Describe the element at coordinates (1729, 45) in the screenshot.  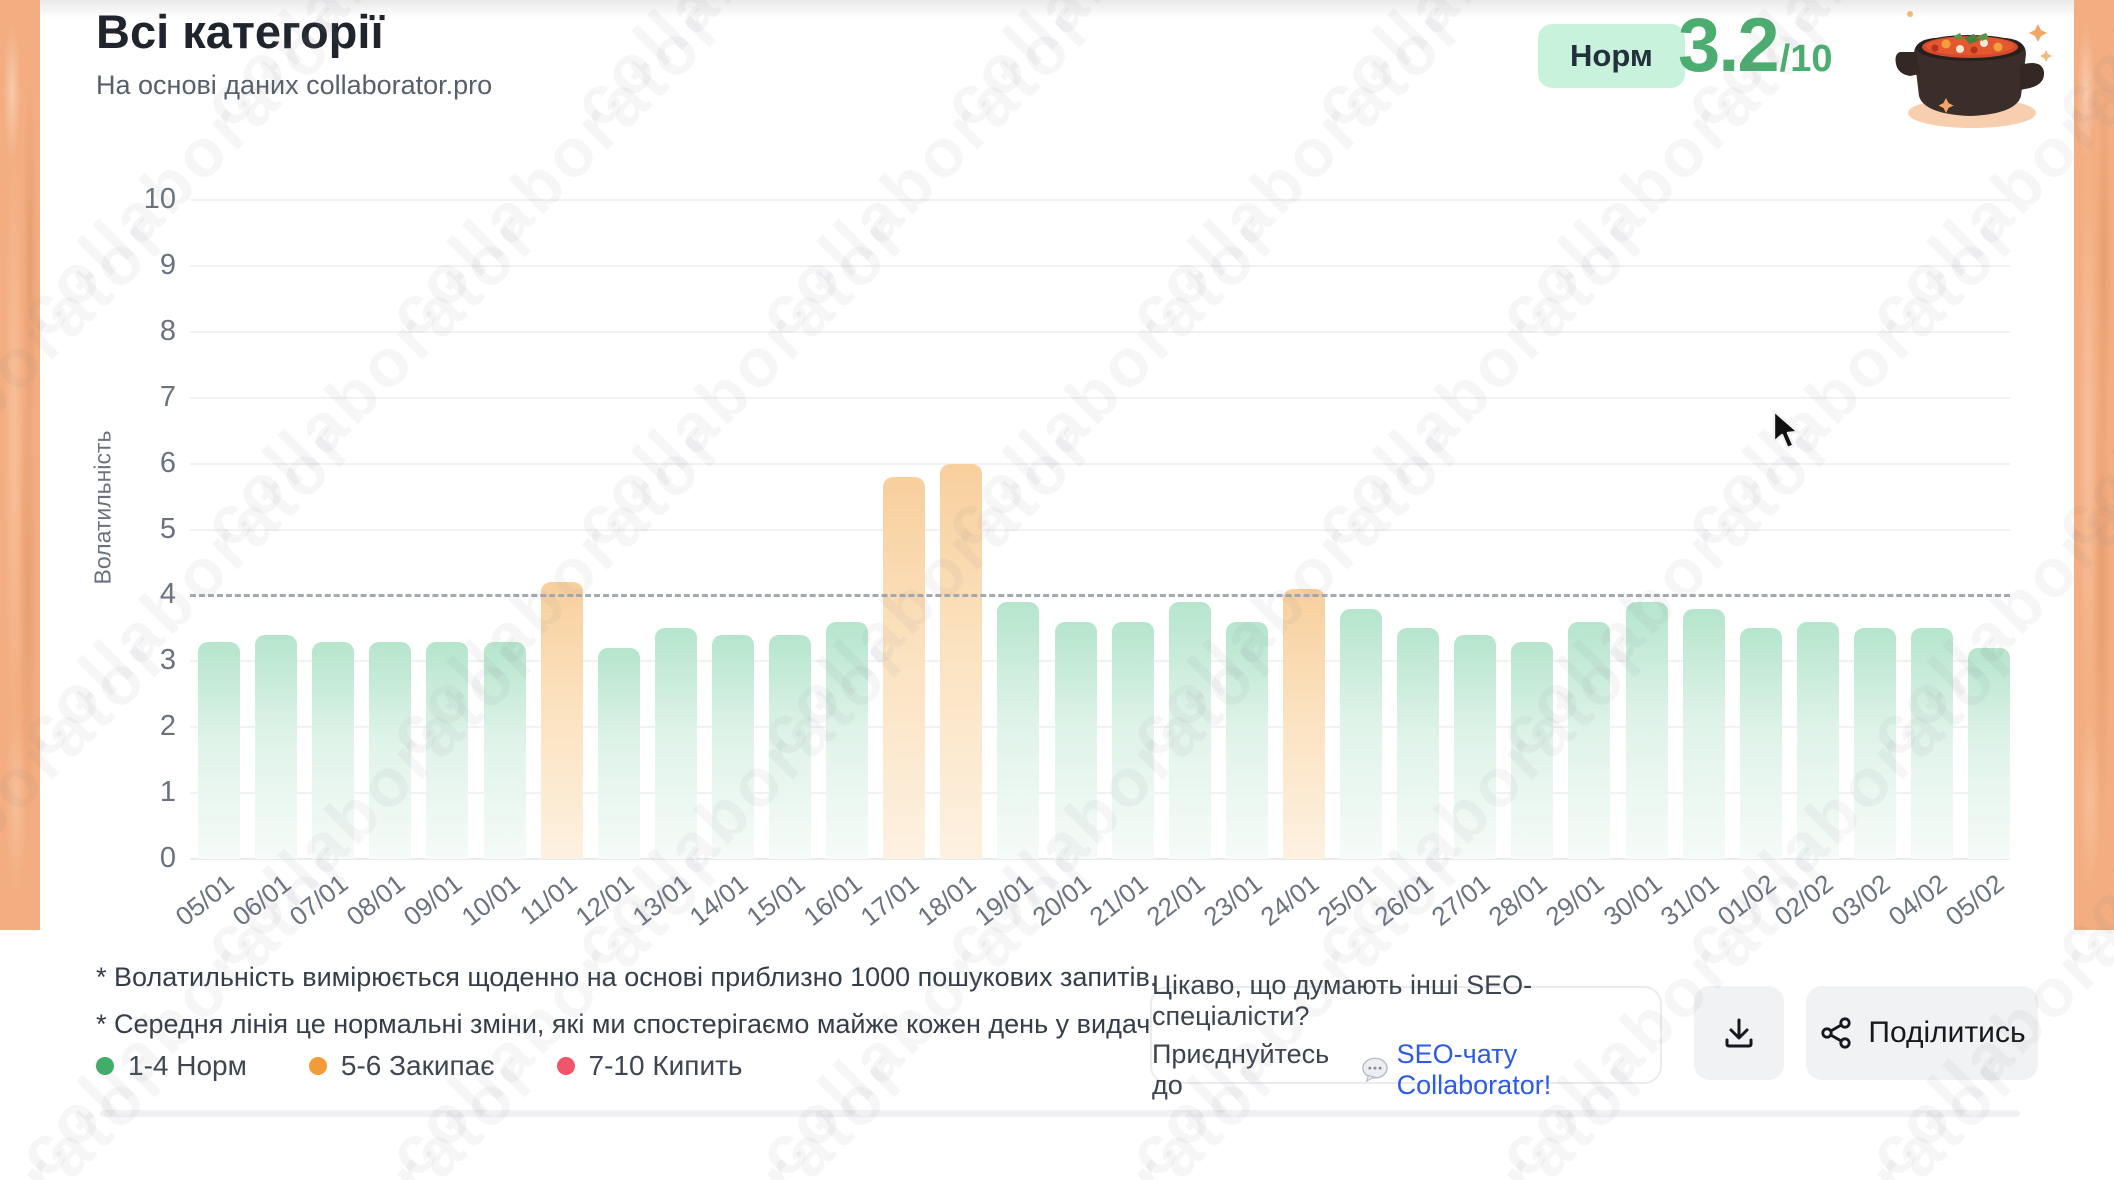
I see `score-value: 3.2` at that location.